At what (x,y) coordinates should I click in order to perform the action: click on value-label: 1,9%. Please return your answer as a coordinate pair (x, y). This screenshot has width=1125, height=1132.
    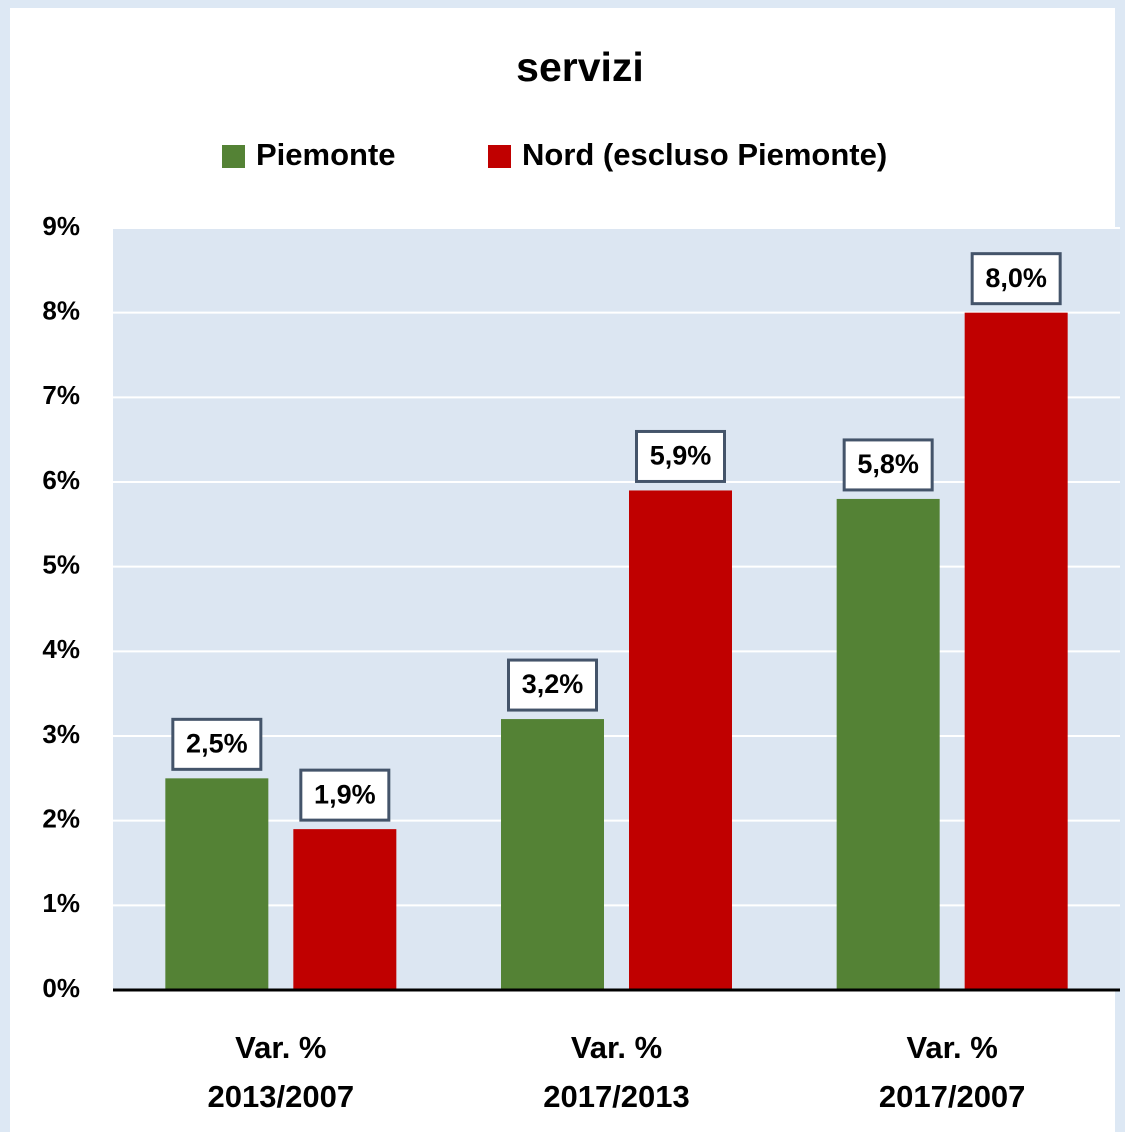
    Looking at the image, I should click on (345, 794).